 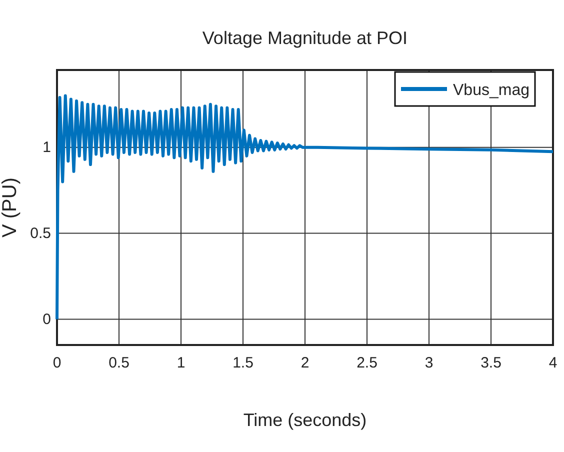 What do you see at coordinates (491, 90) in the screenshot?
I see `legend-label: Vbus_mag` at bounding box center [491, 90].